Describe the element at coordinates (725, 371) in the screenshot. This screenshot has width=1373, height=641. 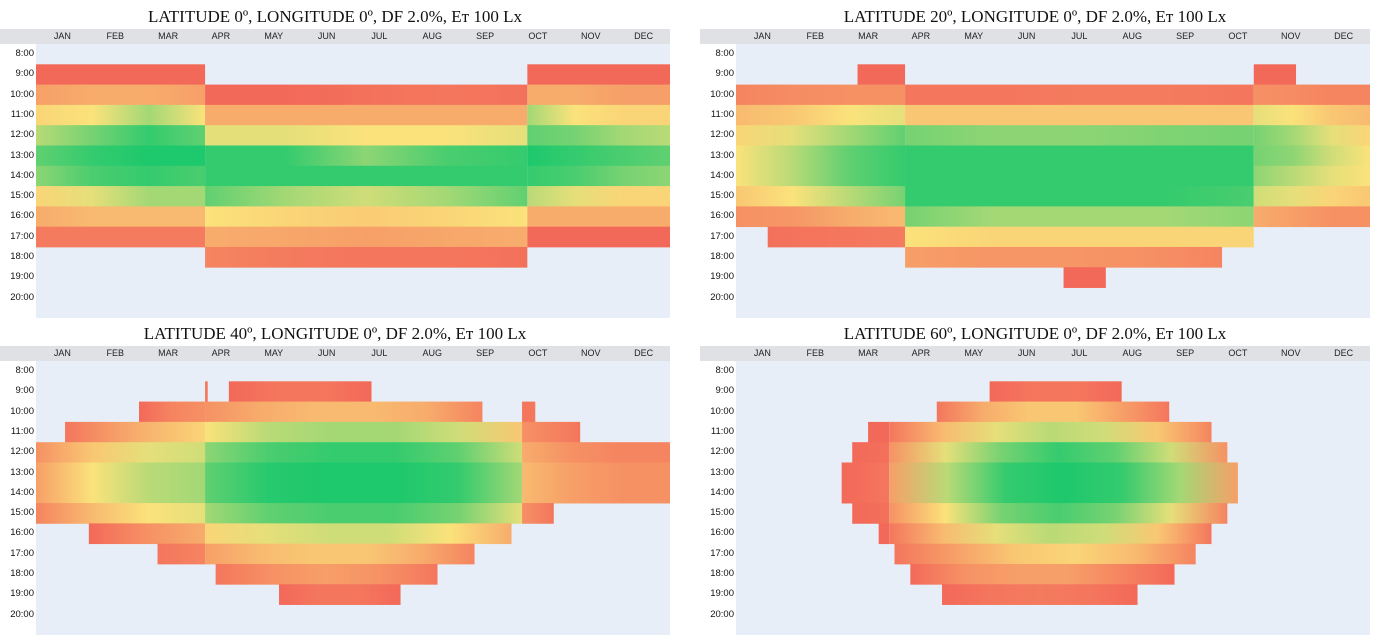
I see `hour-label: 8:00` at that location.